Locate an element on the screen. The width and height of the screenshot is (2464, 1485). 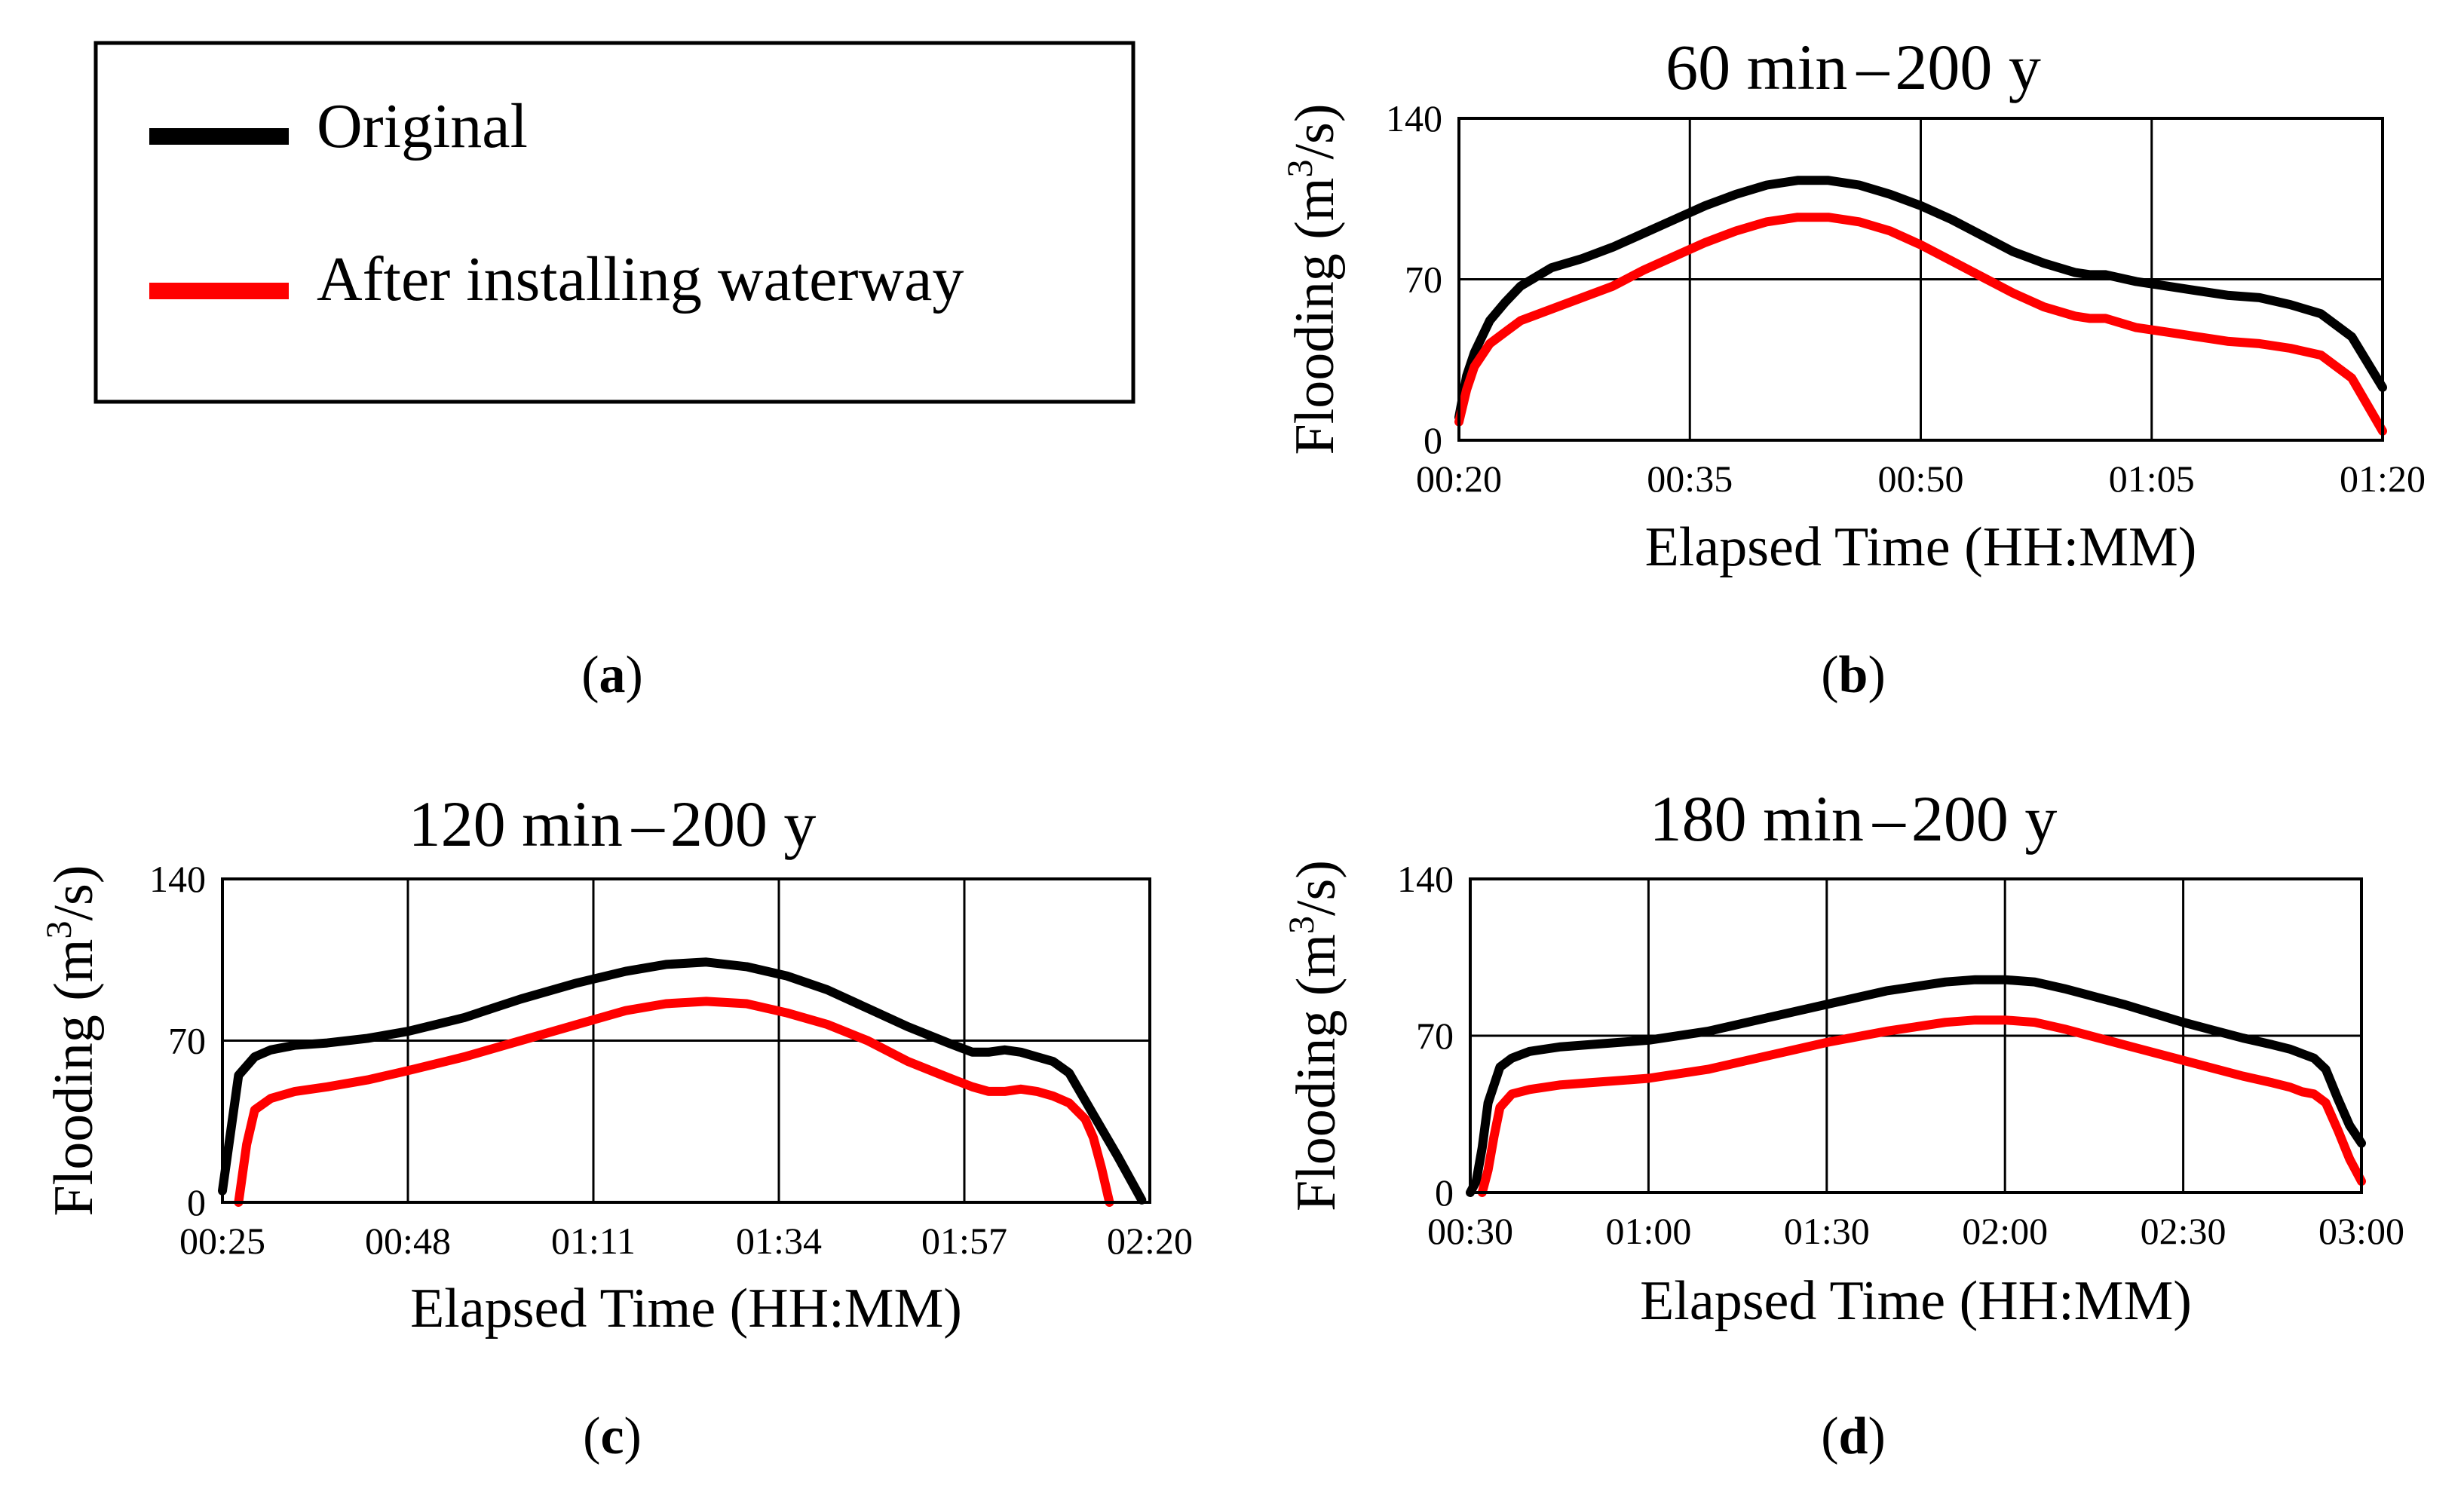
subfigure-label-b: (b) is located at coordinates (1853, 675).